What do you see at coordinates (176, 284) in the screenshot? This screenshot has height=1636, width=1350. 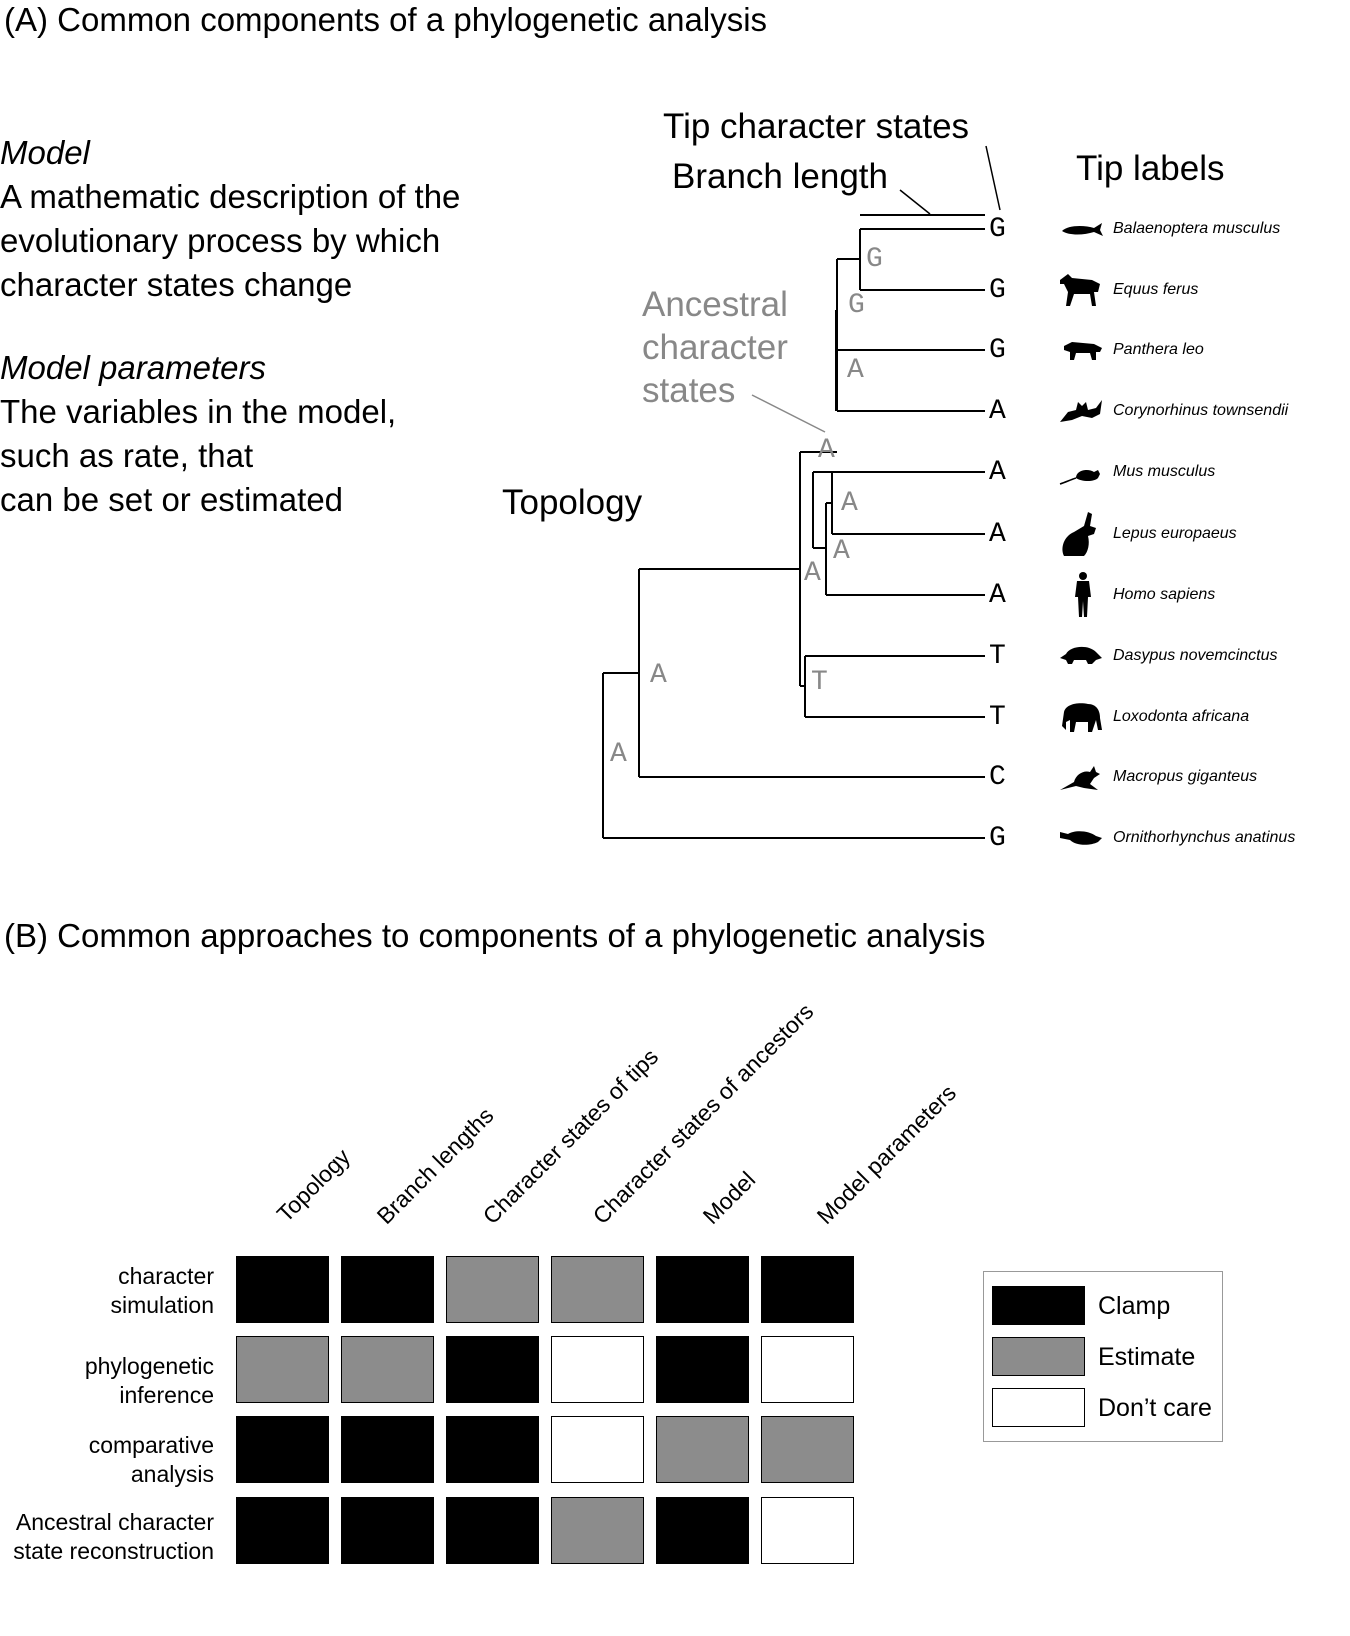 I see `model-desc-line: character states change` at bounding box center [176, 284].